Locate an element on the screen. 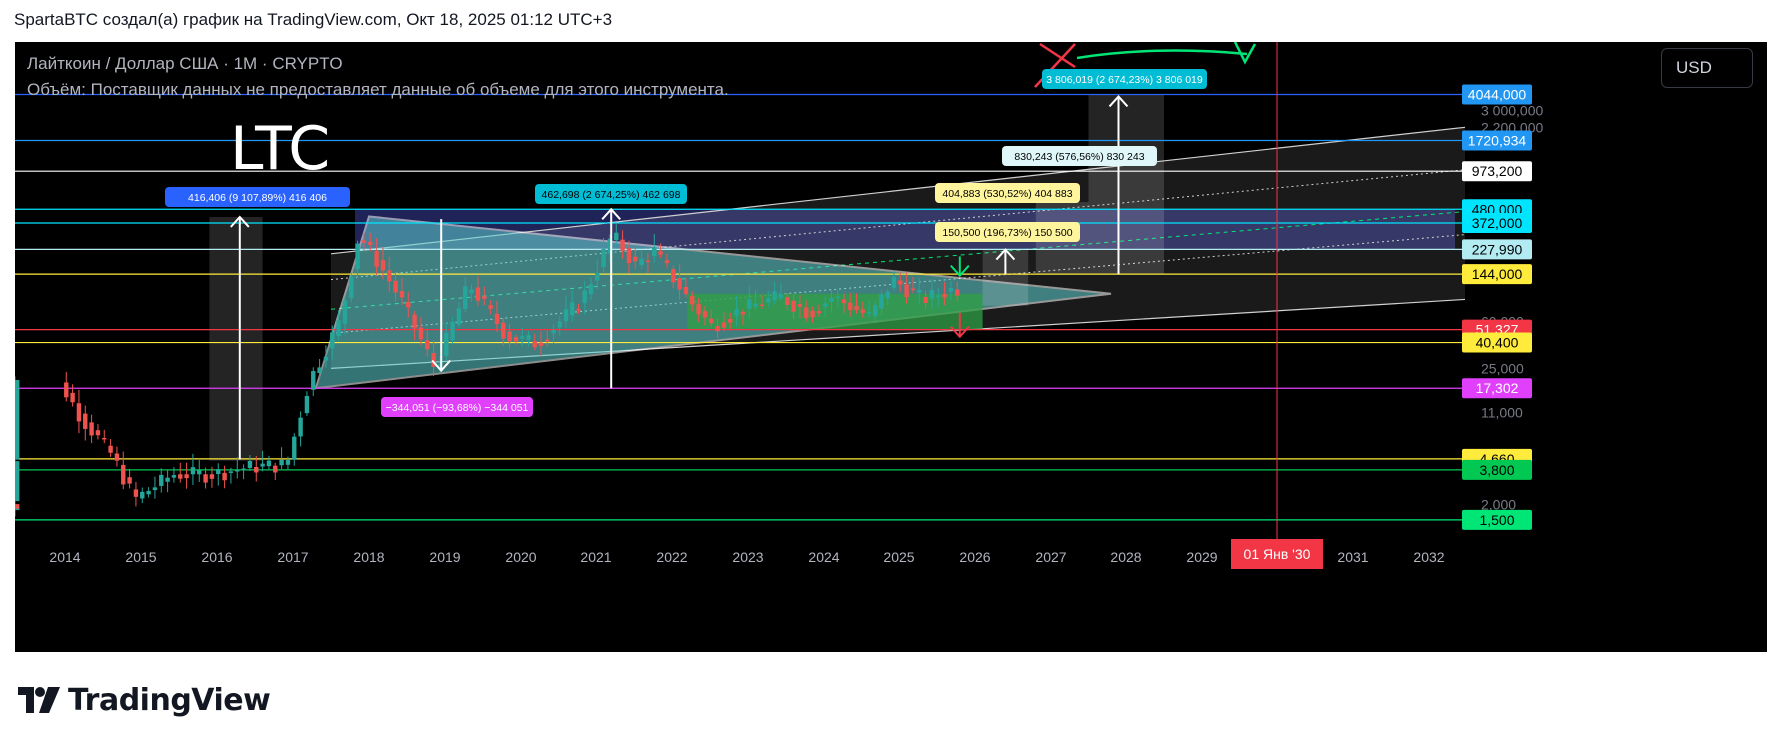  measure-label-0: 416,406 (9 107,89%) 416 406 is located at coordinates (257, 197).